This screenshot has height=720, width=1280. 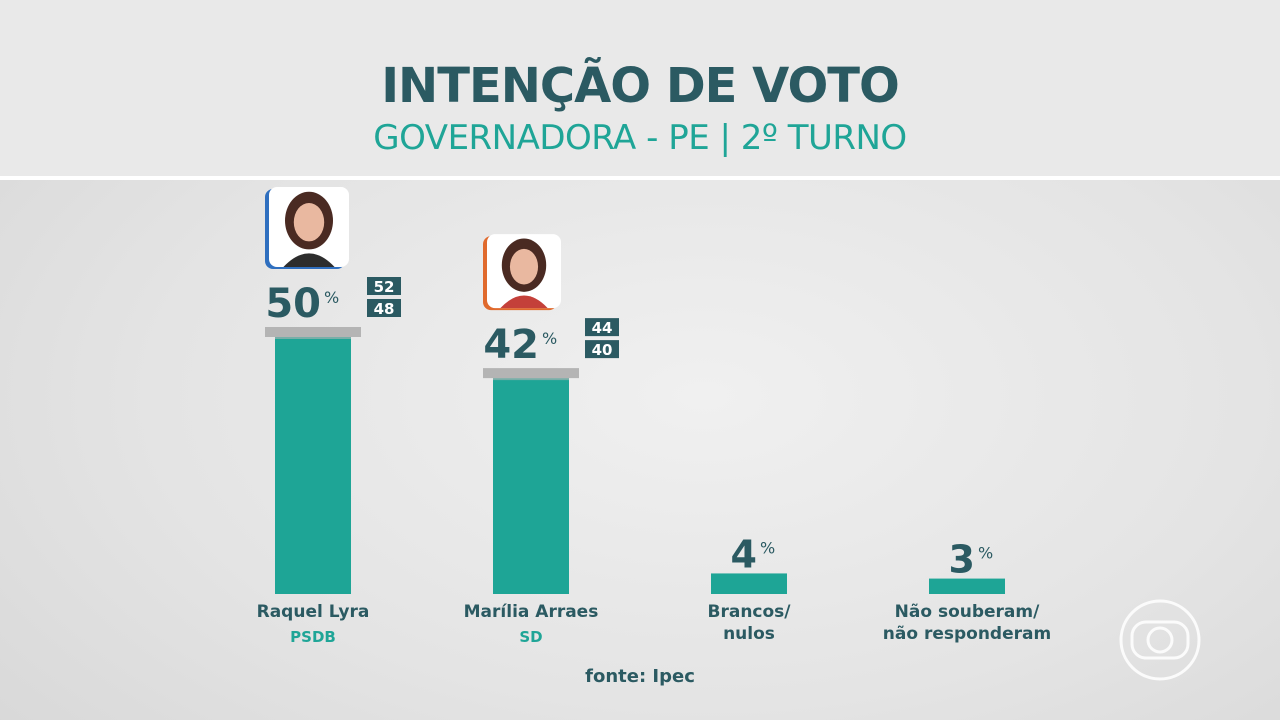 I want to click on margin-high-label: 52, so click(x=384, y=287).